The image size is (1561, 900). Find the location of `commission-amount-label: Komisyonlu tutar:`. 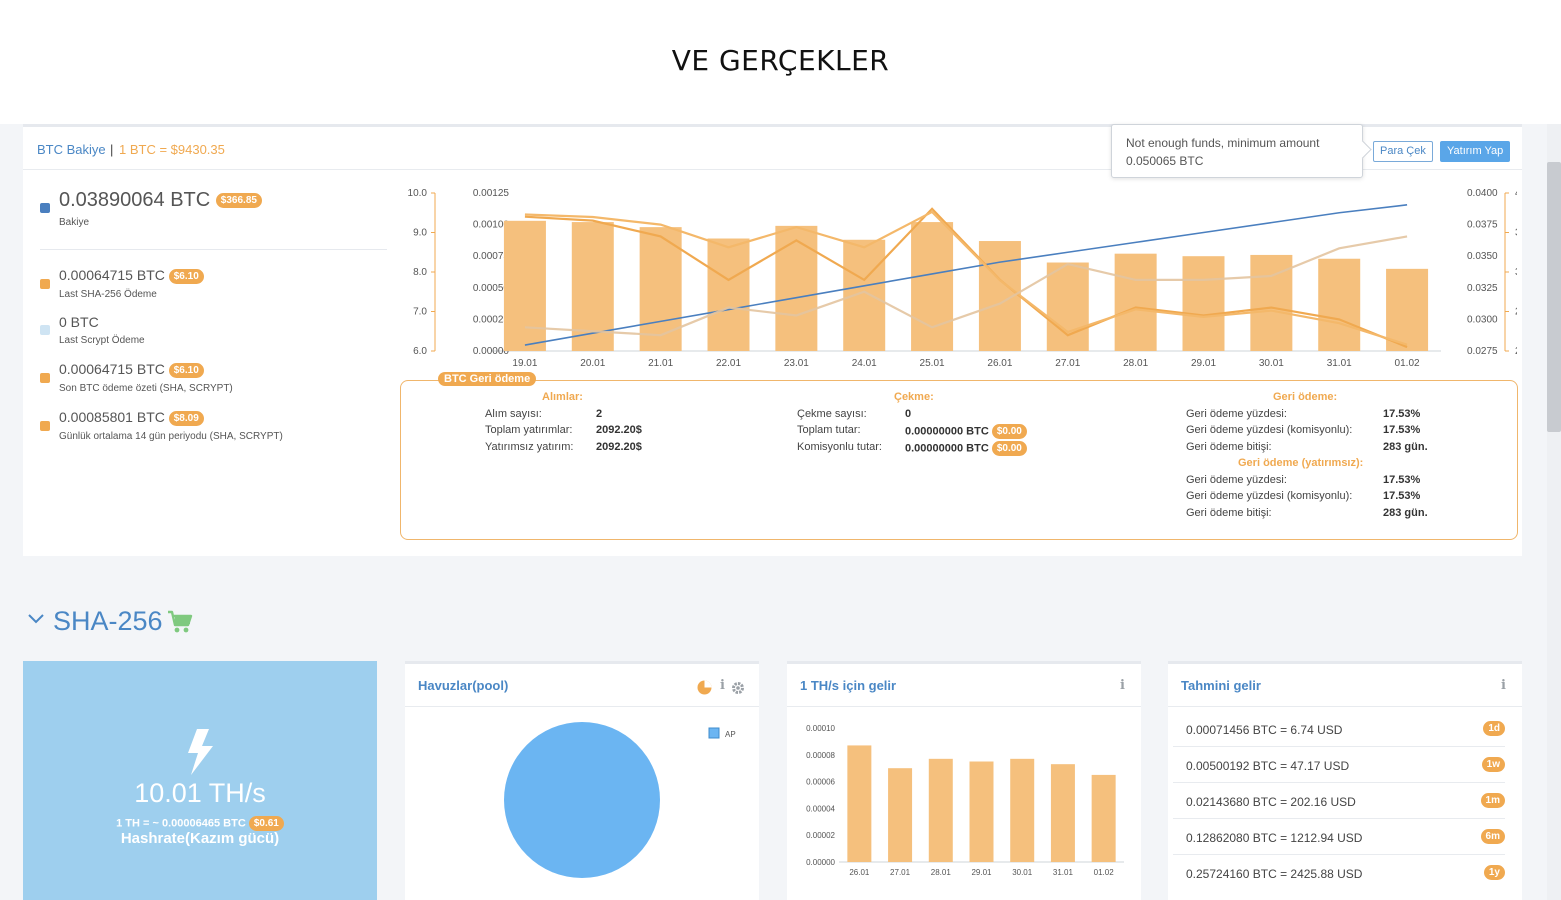

commission-amount-label: Komisyonlu tutar: is located at coordinates (839, 447).